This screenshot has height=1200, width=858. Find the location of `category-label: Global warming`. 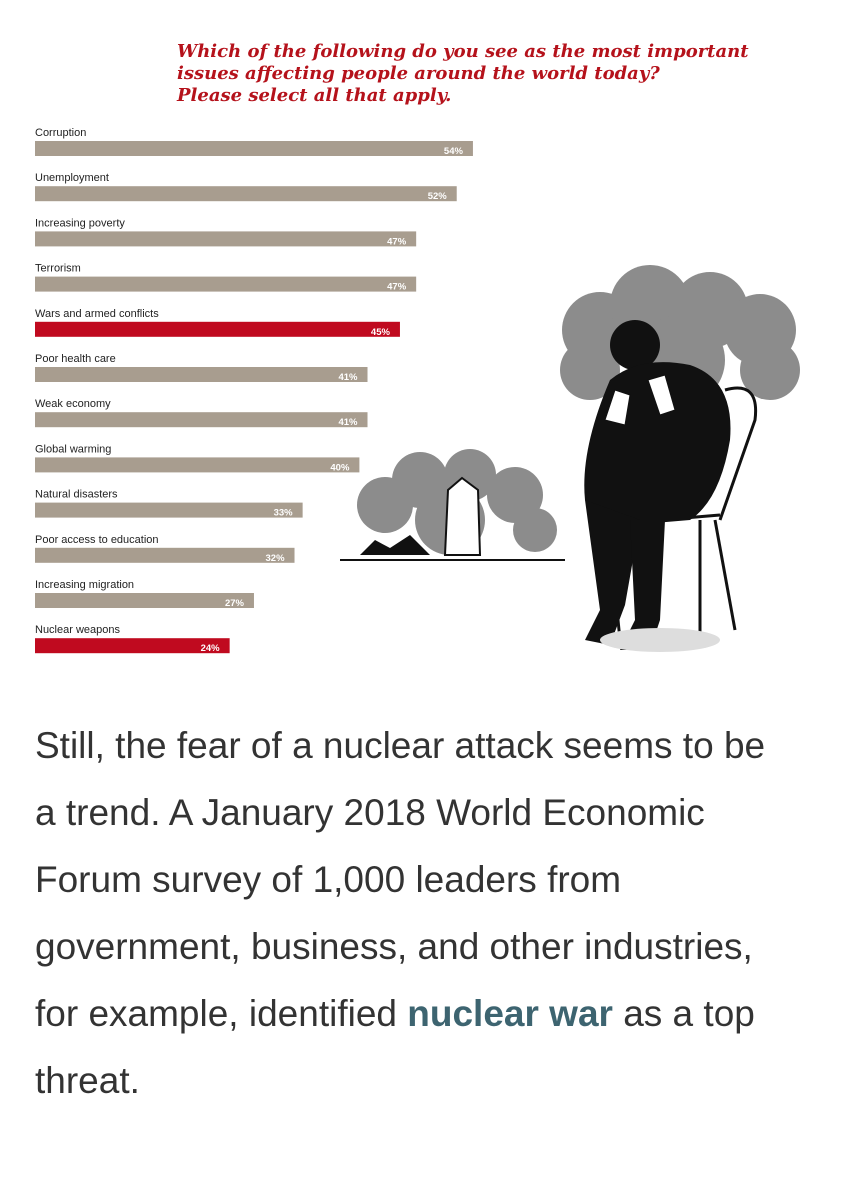

category-label: Global warming is located at coordinates (73, 449).